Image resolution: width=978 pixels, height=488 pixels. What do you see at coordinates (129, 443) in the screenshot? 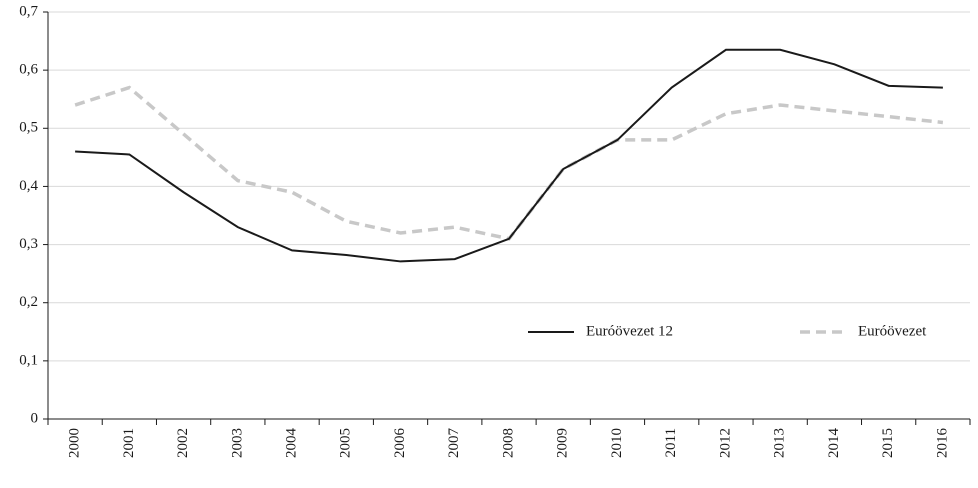
I see `x-tick-label: 2001` at bounding box center [129, 443].